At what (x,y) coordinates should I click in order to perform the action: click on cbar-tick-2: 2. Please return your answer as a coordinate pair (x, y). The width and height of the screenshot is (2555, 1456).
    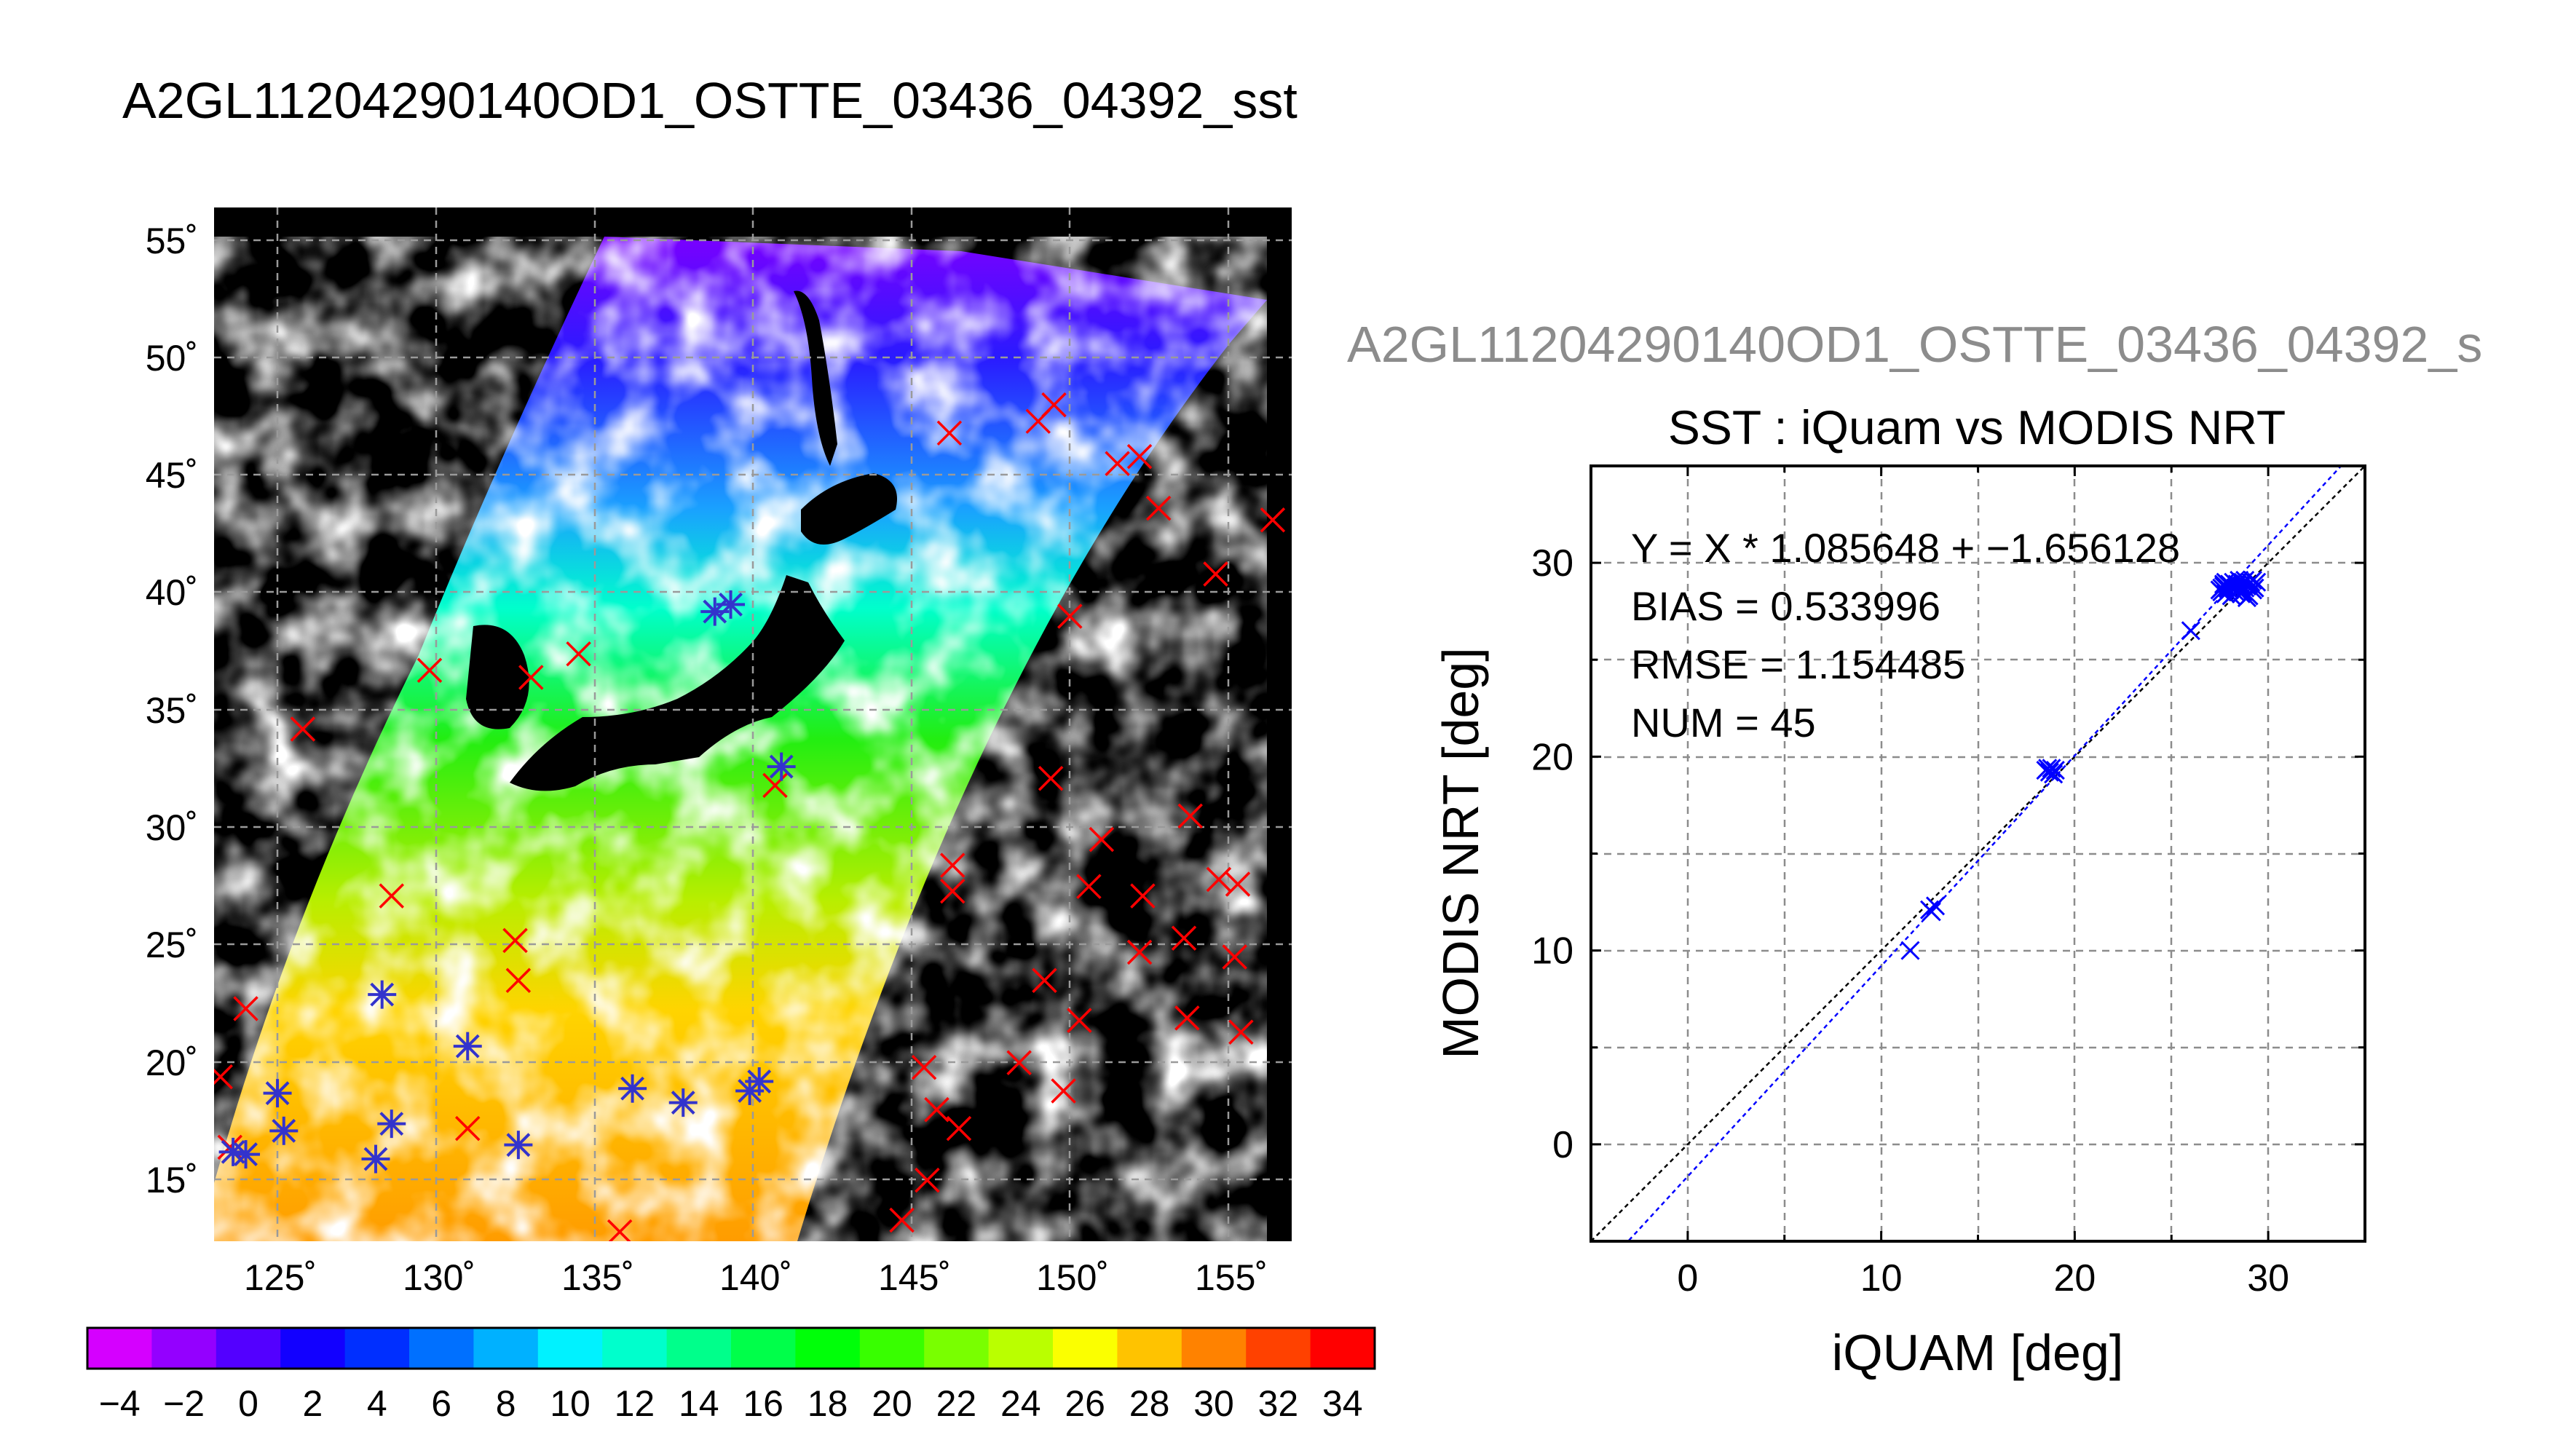
    Looking at the image, I should click on (312, 1403).